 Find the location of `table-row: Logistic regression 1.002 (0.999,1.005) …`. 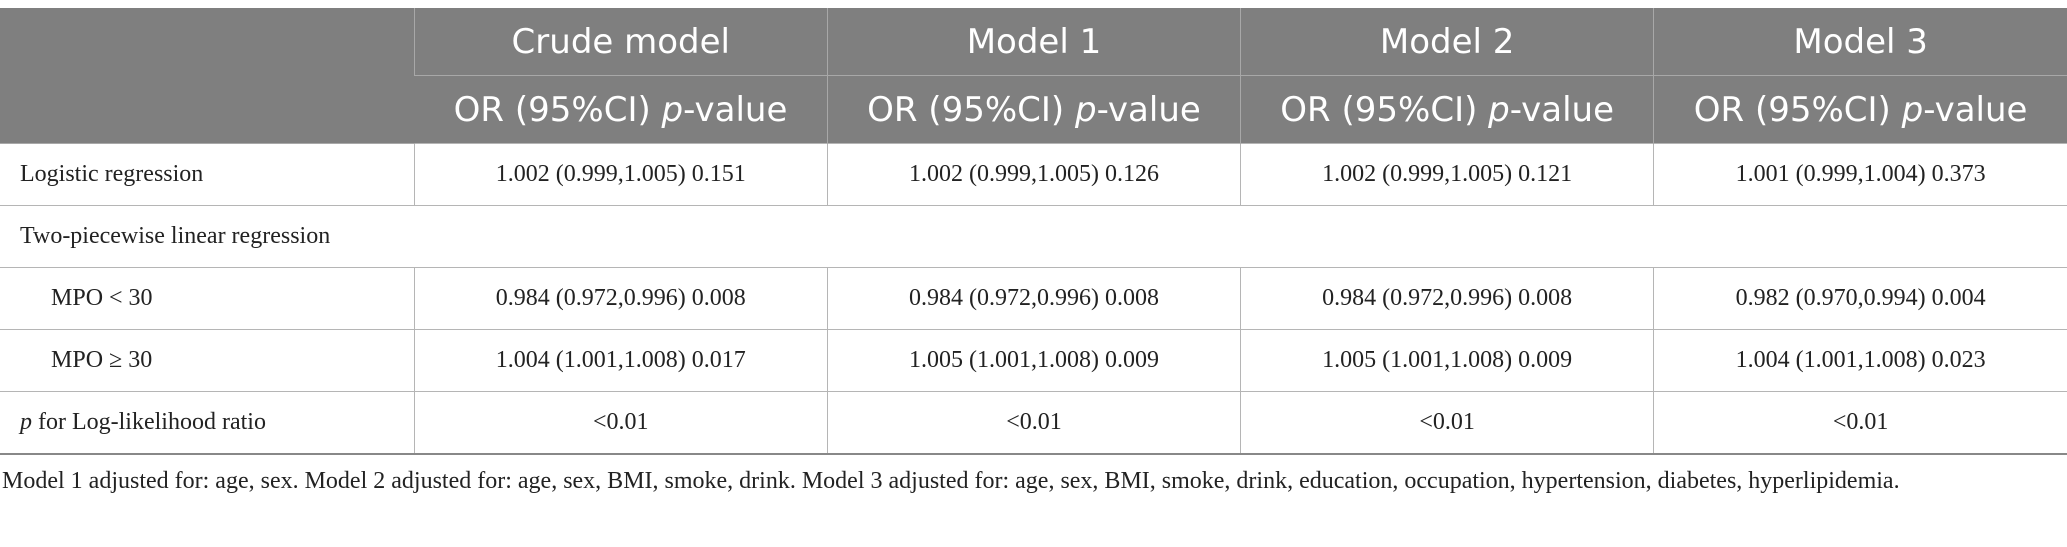

table-row: Logistic regression 1.002 (0.999,1.005) … is located at coordinates (1033, 174).